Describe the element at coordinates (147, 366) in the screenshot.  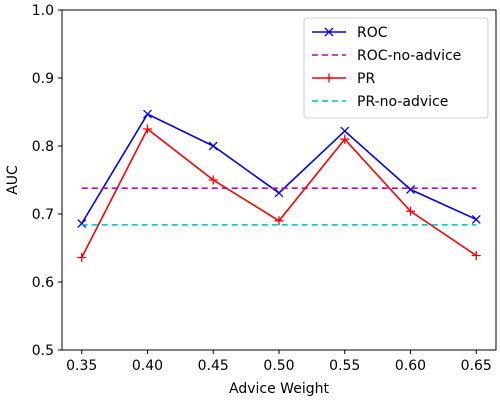
I see `x-tick-label: 0.40` at that location.